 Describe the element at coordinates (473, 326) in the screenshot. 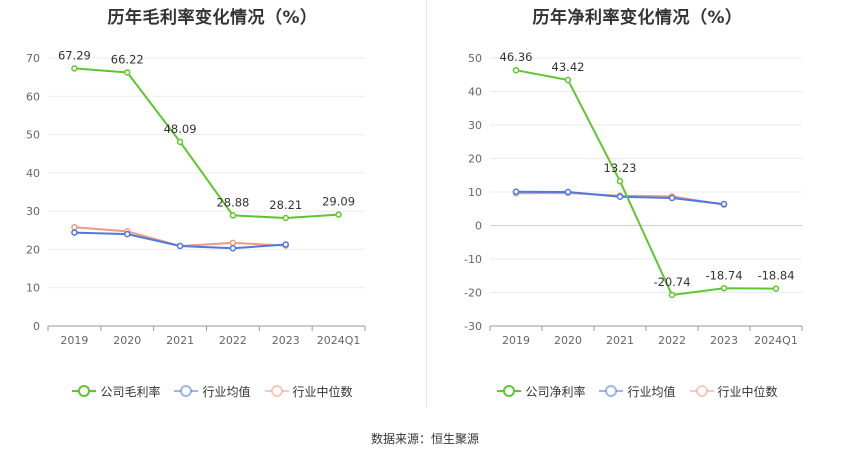

I see `y-tick-label: -30` at that location.